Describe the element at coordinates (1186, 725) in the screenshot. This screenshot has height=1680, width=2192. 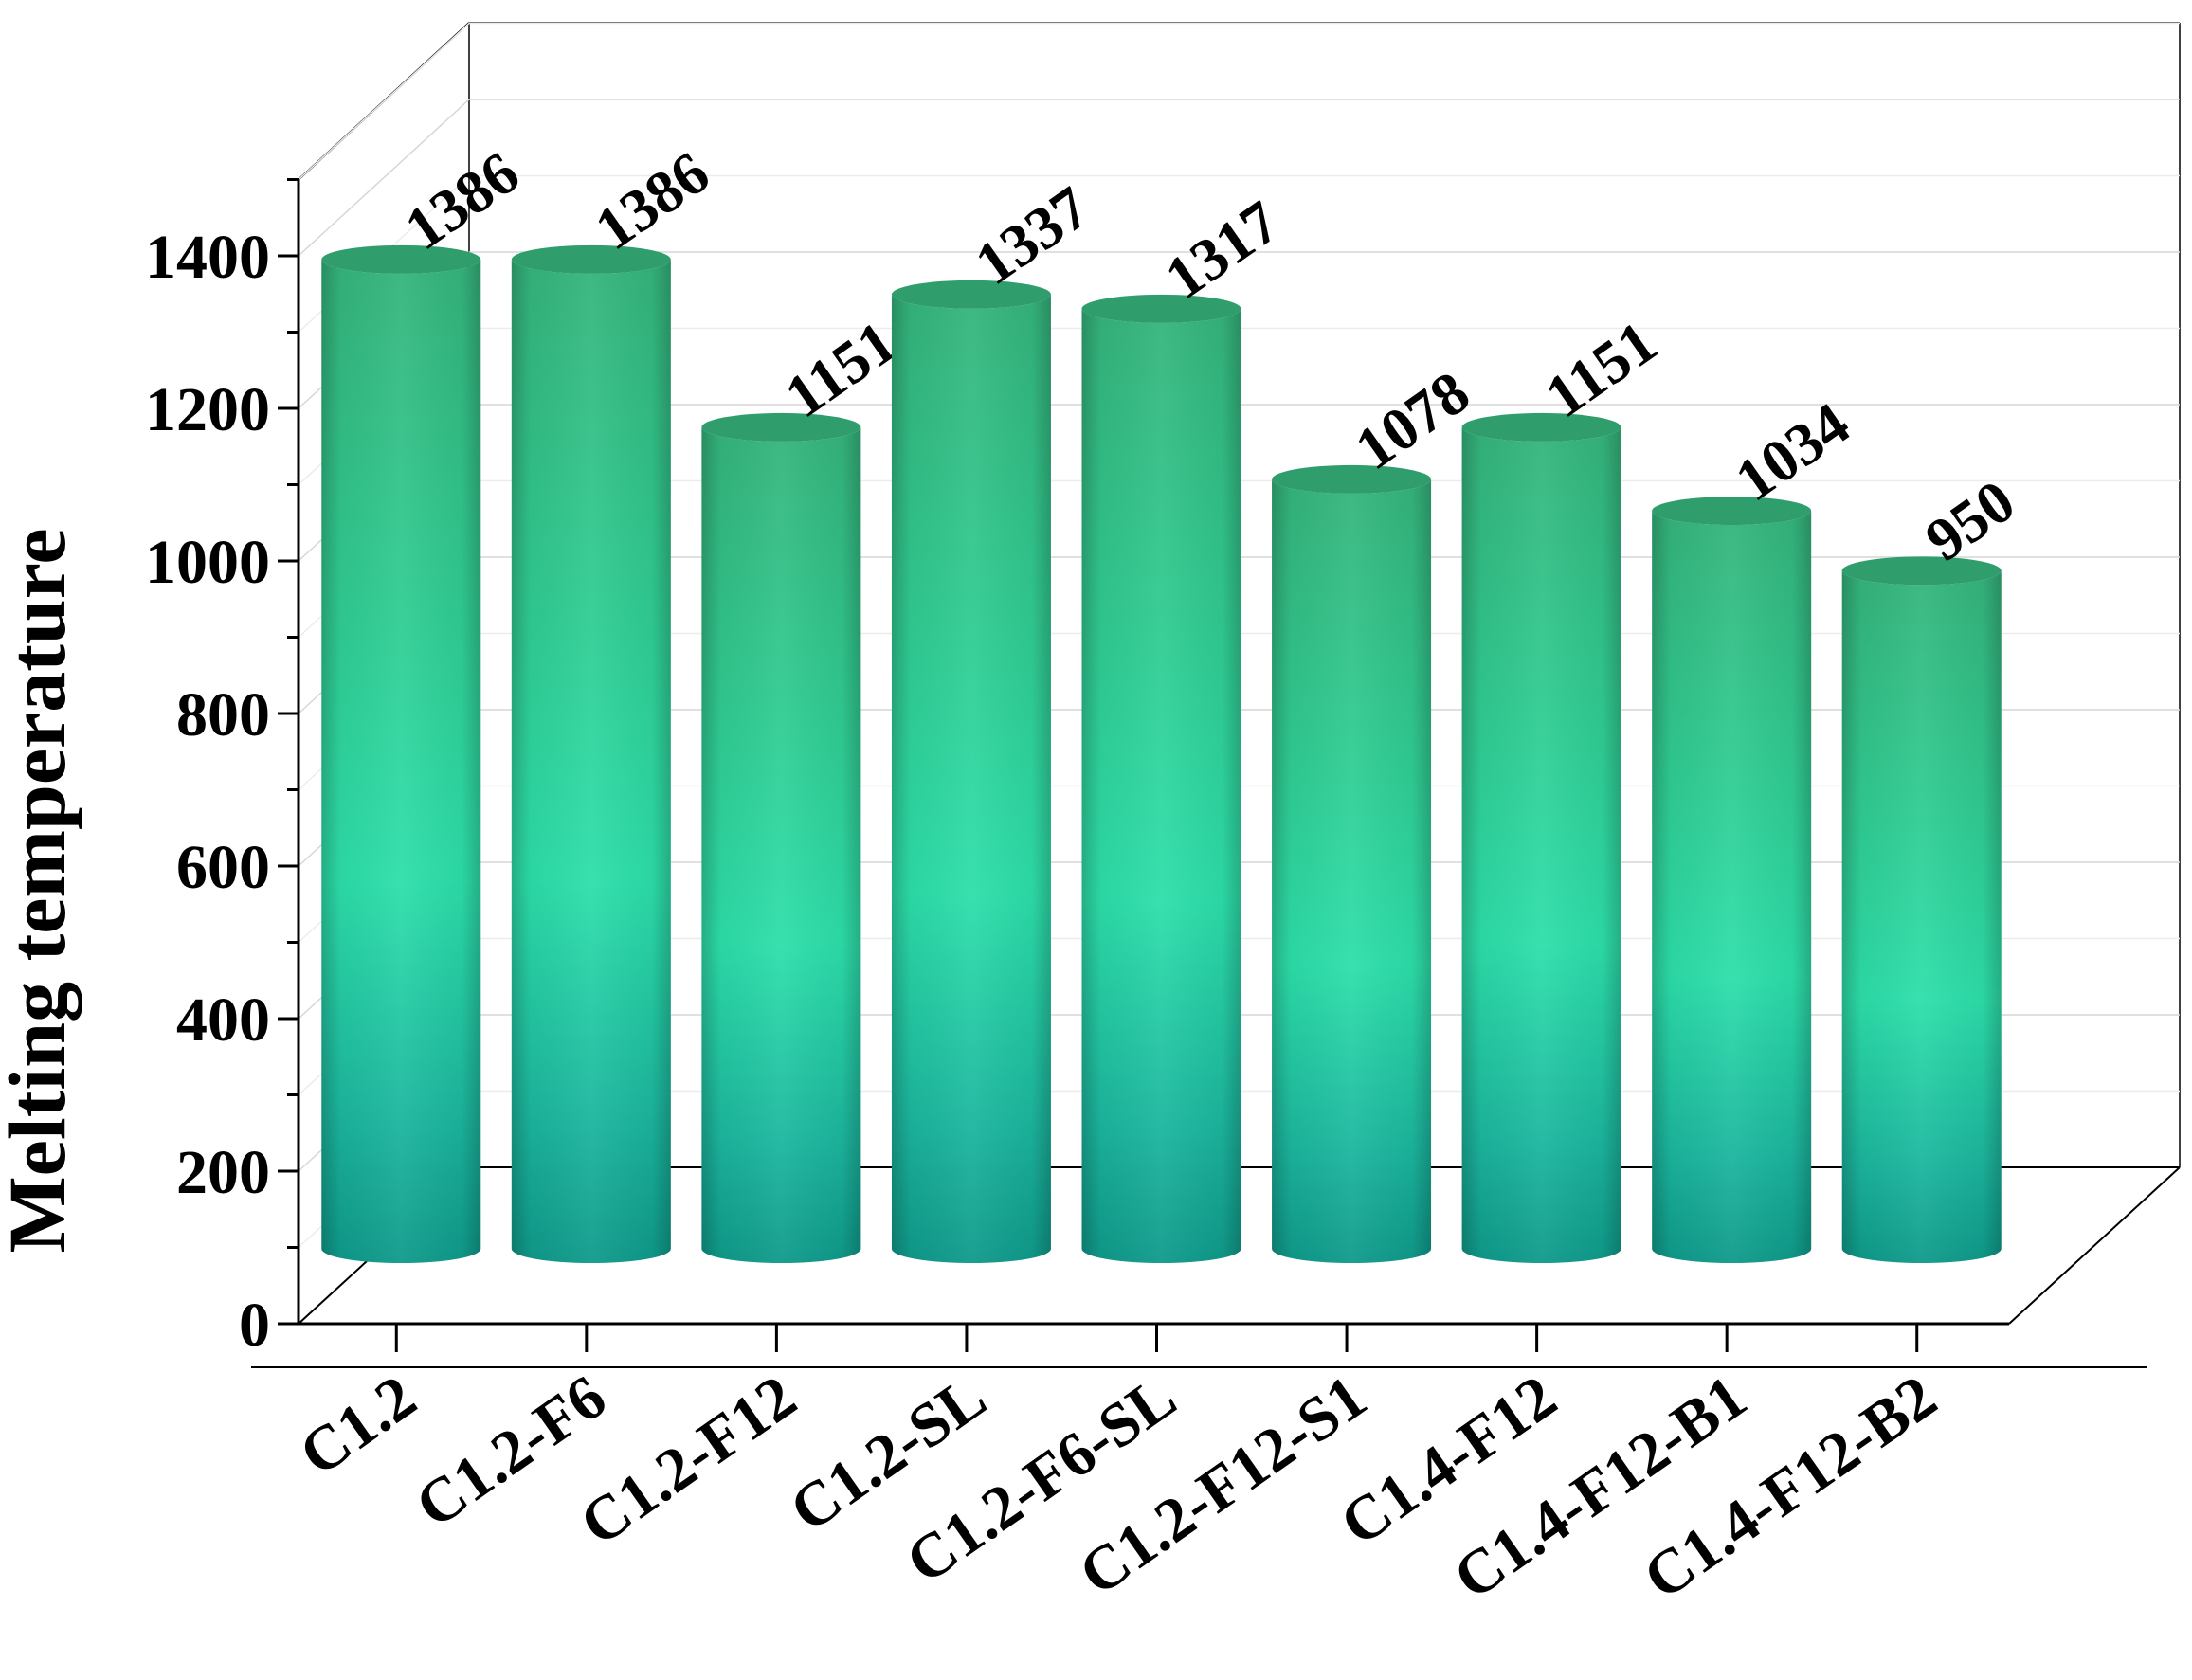
I see `bar-5: 1317` at that location.